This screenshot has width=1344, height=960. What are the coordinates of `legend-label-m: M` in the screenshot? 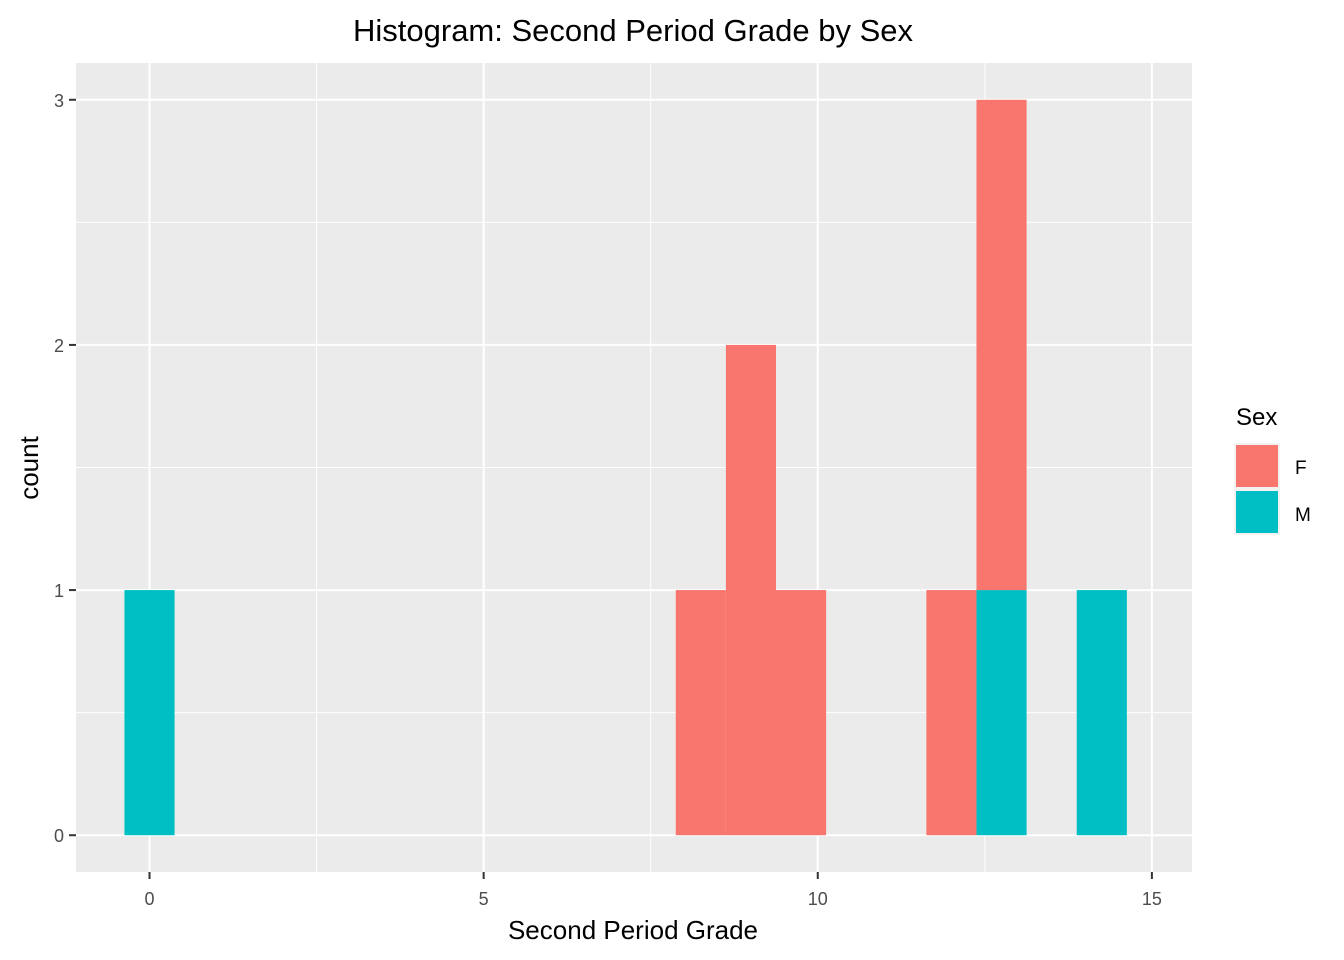 It's located at (1303, 515).